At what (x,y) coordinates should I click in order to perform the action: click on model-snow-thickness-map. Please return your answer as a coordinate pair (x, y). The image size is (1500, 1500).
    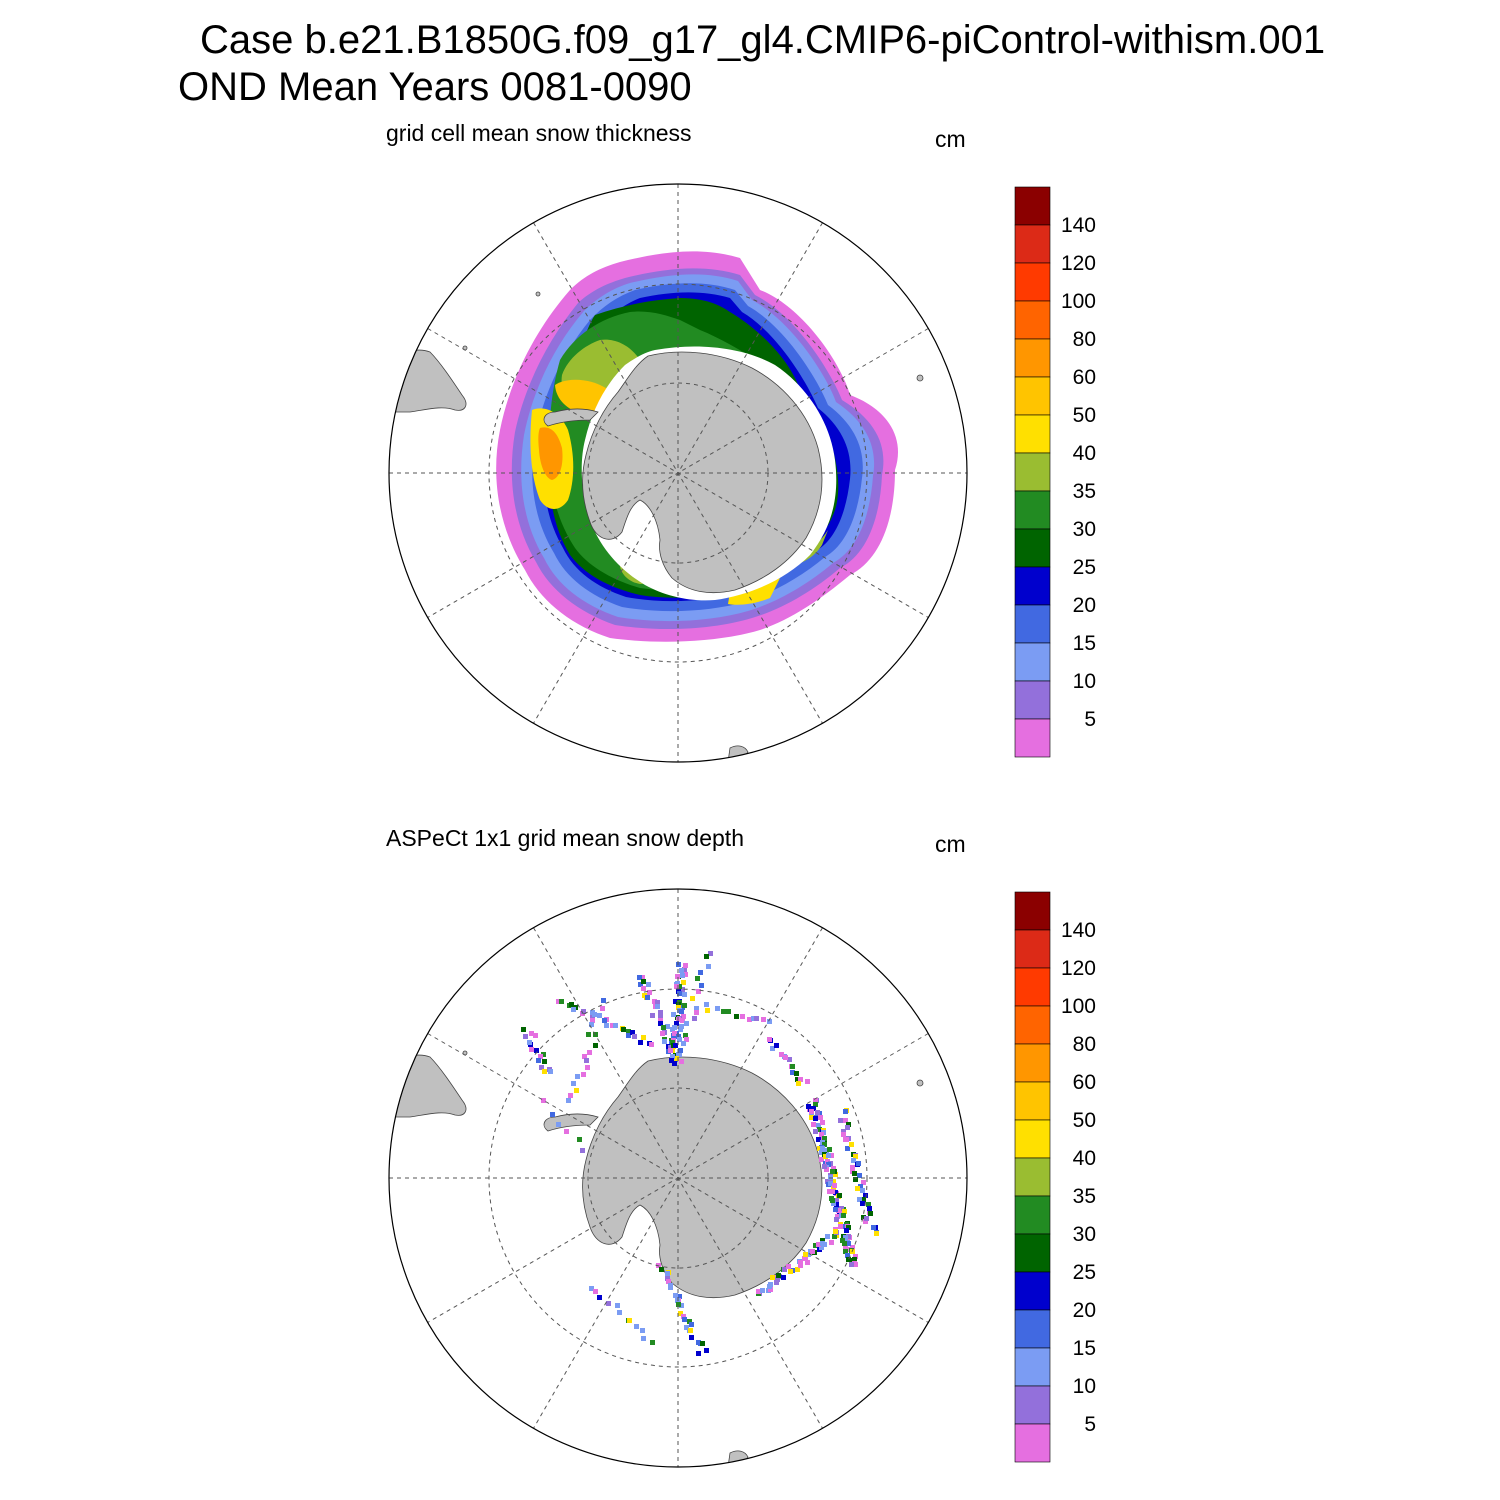
    Looking at the image, I should click on (678, 473).